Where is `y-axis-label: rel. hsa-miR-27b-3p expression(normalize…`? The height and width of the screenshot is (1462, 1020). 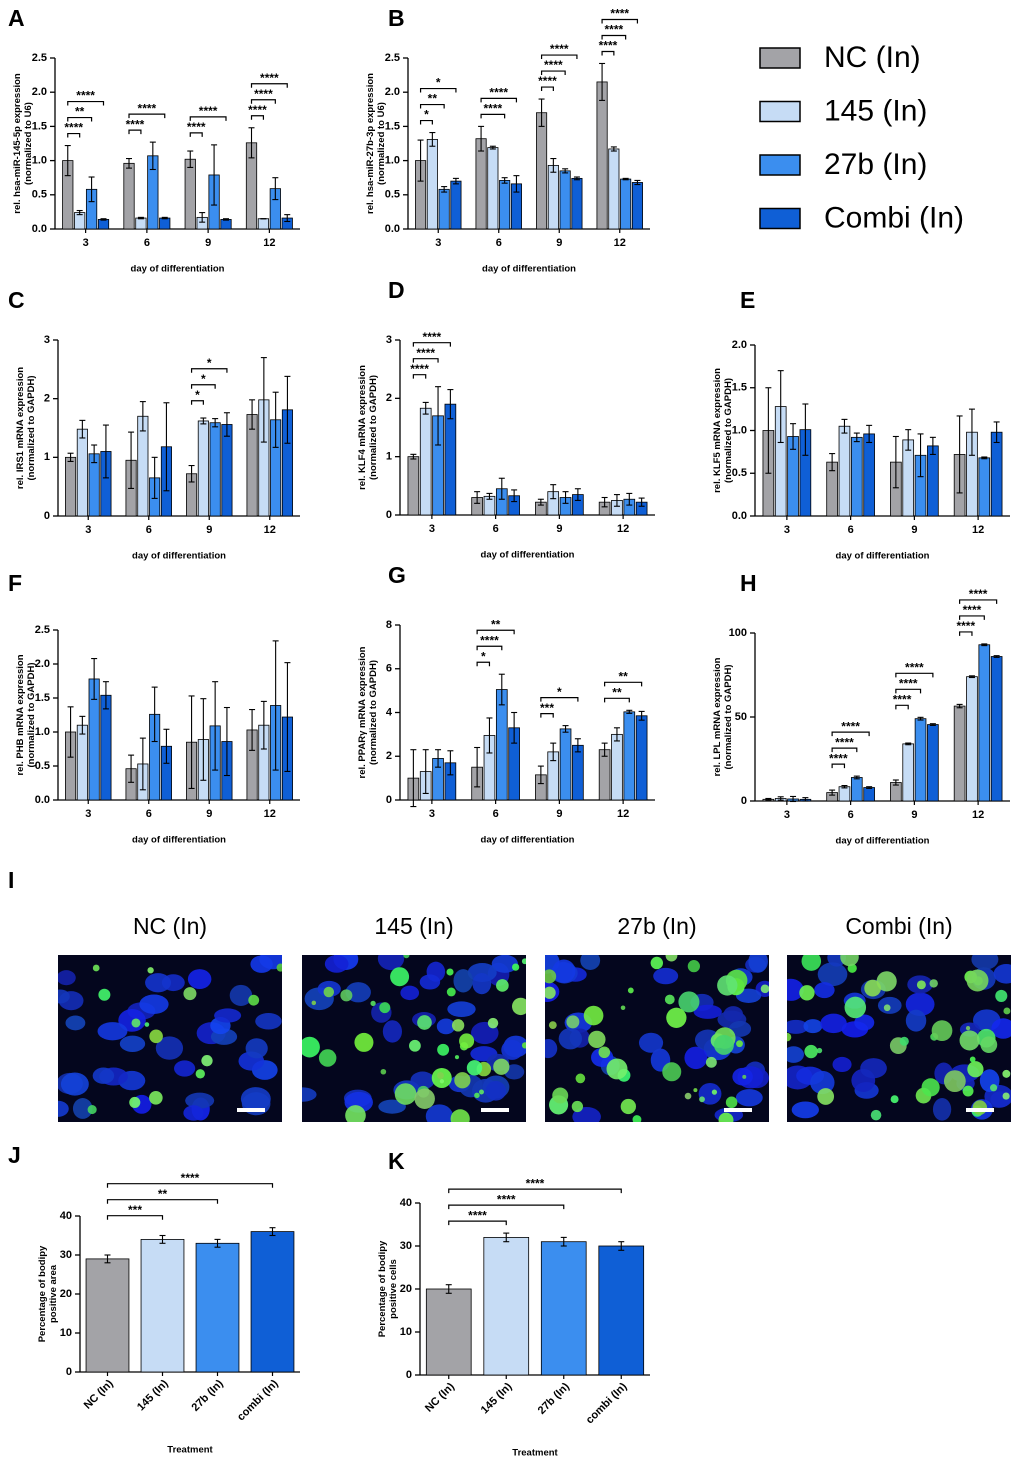
y-axis-label: rel. hsa-miR-27b-3p expression(normalize… is located at coordinates (376, 143).